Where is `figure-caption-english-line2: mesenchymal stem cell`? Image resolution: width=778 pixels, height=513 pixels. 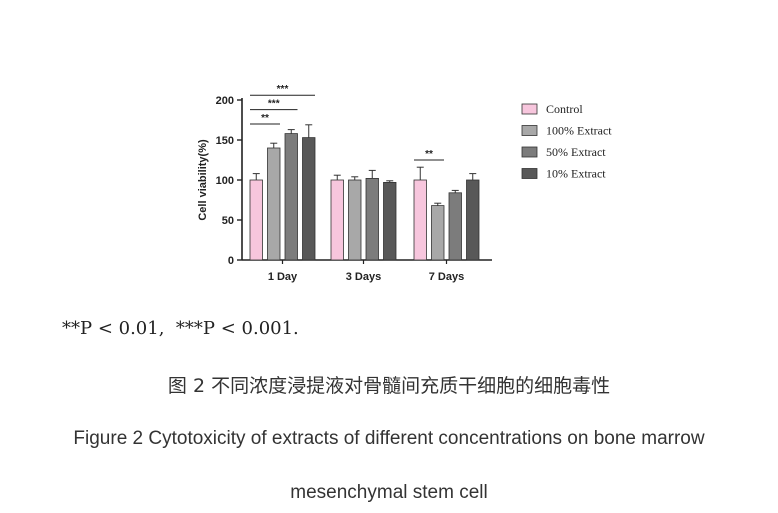 figure-caption-english-line2: mesenchymal stem cell is located at coordinates (389, 492).